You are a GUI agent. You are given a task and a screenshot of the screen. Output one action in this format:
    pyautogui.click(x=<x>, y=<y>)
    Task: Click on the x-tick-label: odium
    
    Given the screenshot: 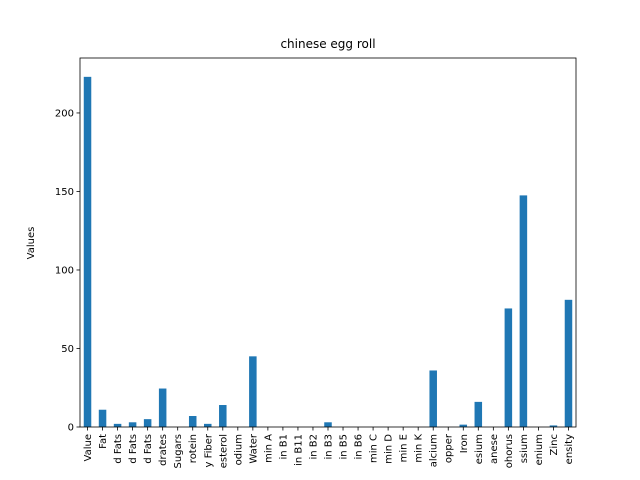 What is the action you would take?
    pyautogui.click(x=238, y=449)
    